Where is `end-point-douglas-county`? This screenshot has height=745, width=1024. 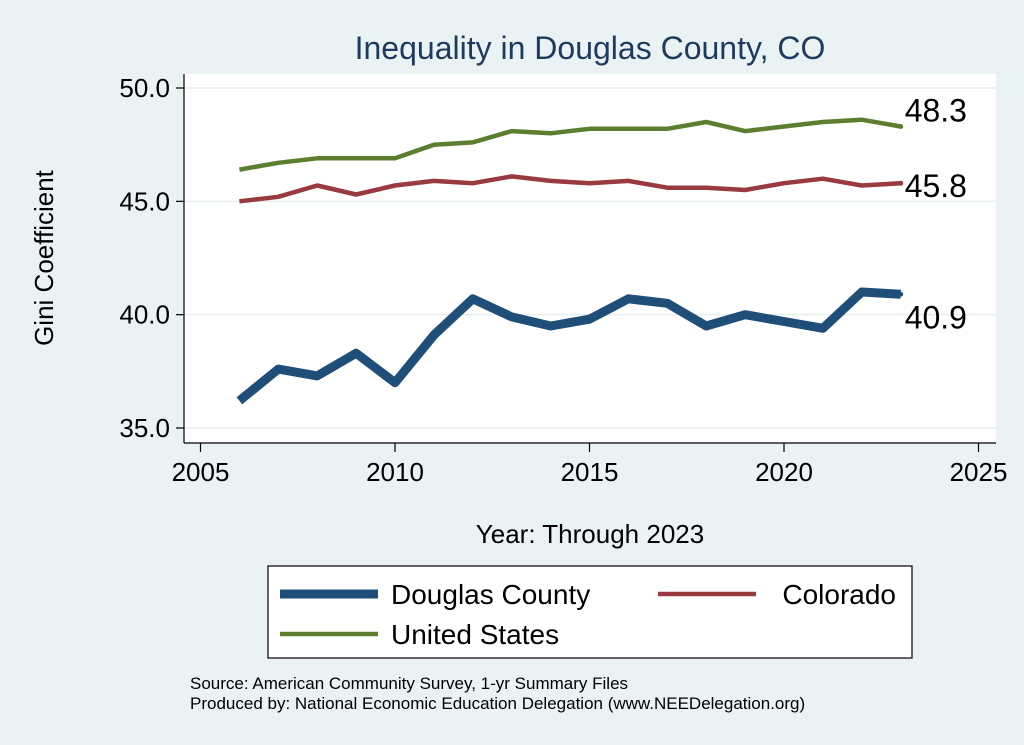
end-point-douglas-county is located at coordinates (901, 294).